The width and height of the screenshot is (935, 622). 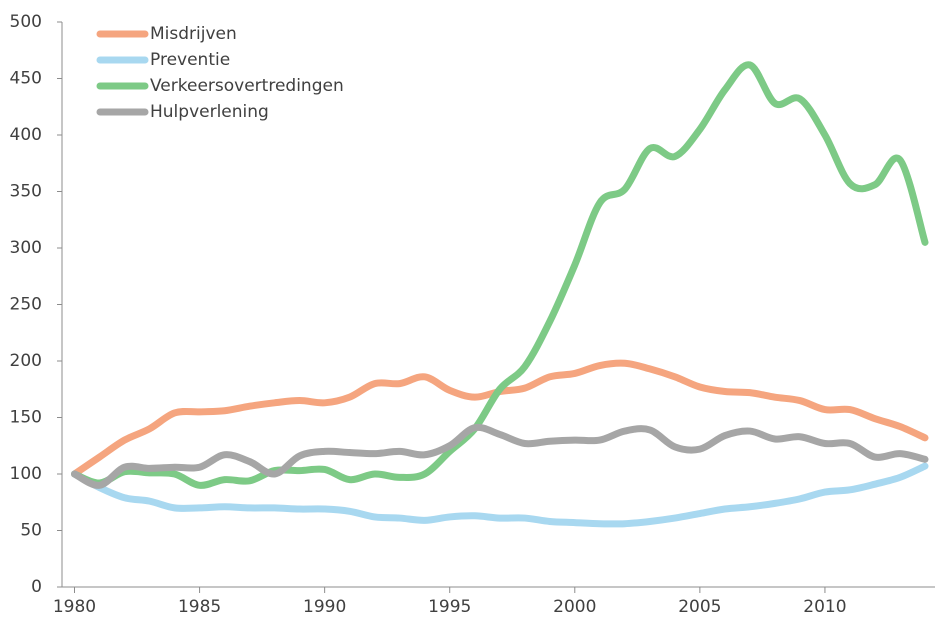 What do you see at coordinates (824, 607) in the screenshot?
I see `x-tick-label: 2010` at bounding box center [824, 607].